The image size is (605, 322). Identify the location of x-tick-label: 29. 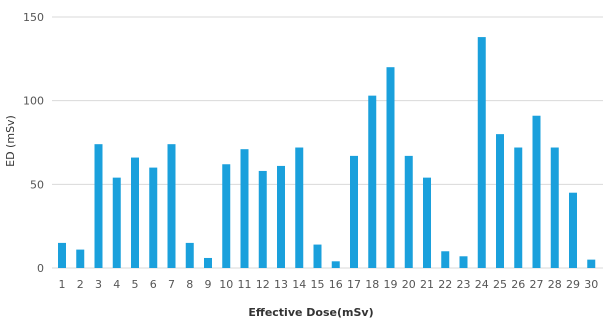
(573, 284).